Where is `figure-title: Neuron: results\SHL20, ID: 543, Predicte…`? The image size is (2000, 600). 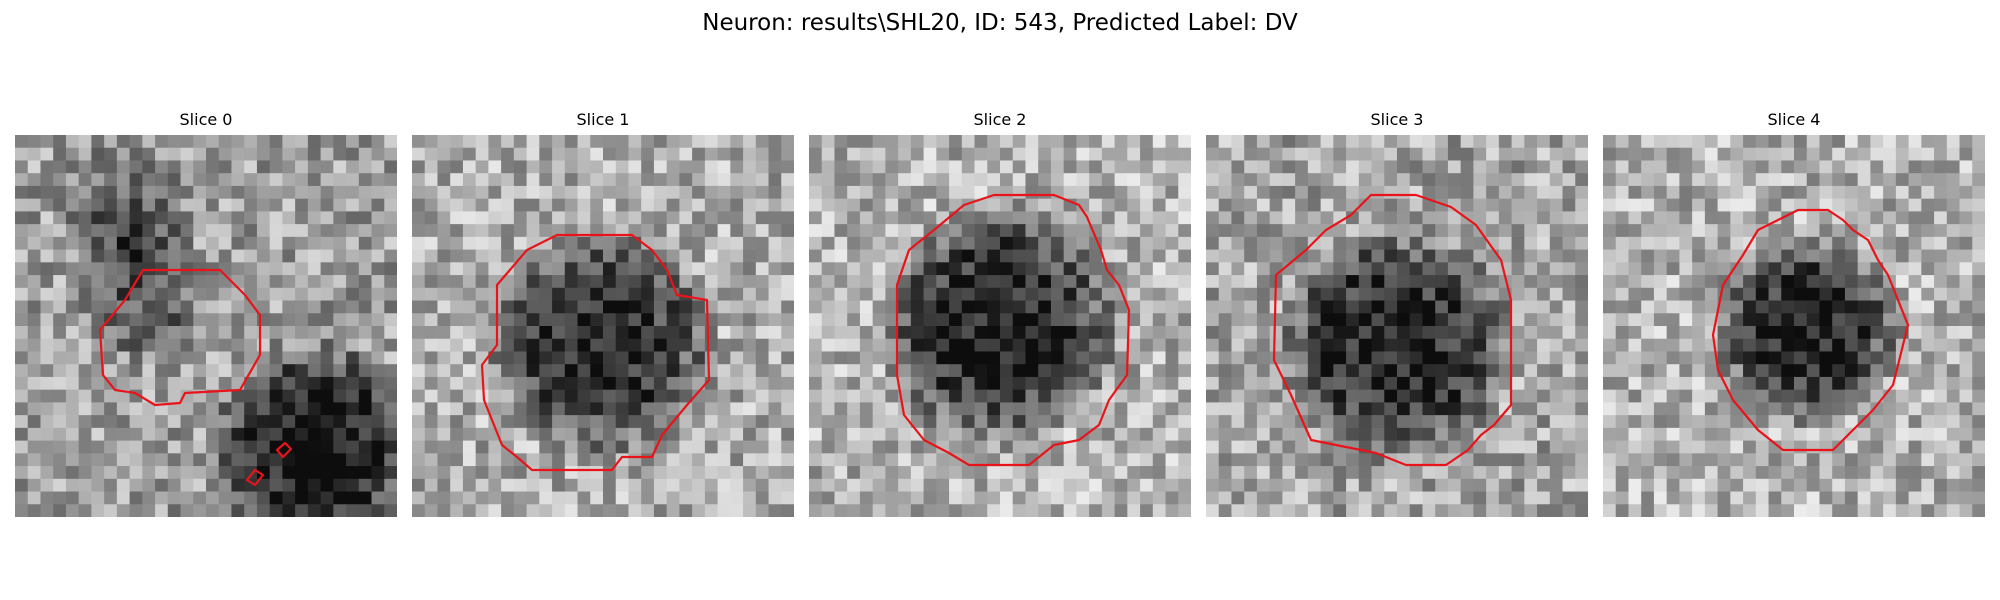 figure-title: Neuron: results\SHL20, ID: 543, Predicte… is located at coordinates (1000, 23).